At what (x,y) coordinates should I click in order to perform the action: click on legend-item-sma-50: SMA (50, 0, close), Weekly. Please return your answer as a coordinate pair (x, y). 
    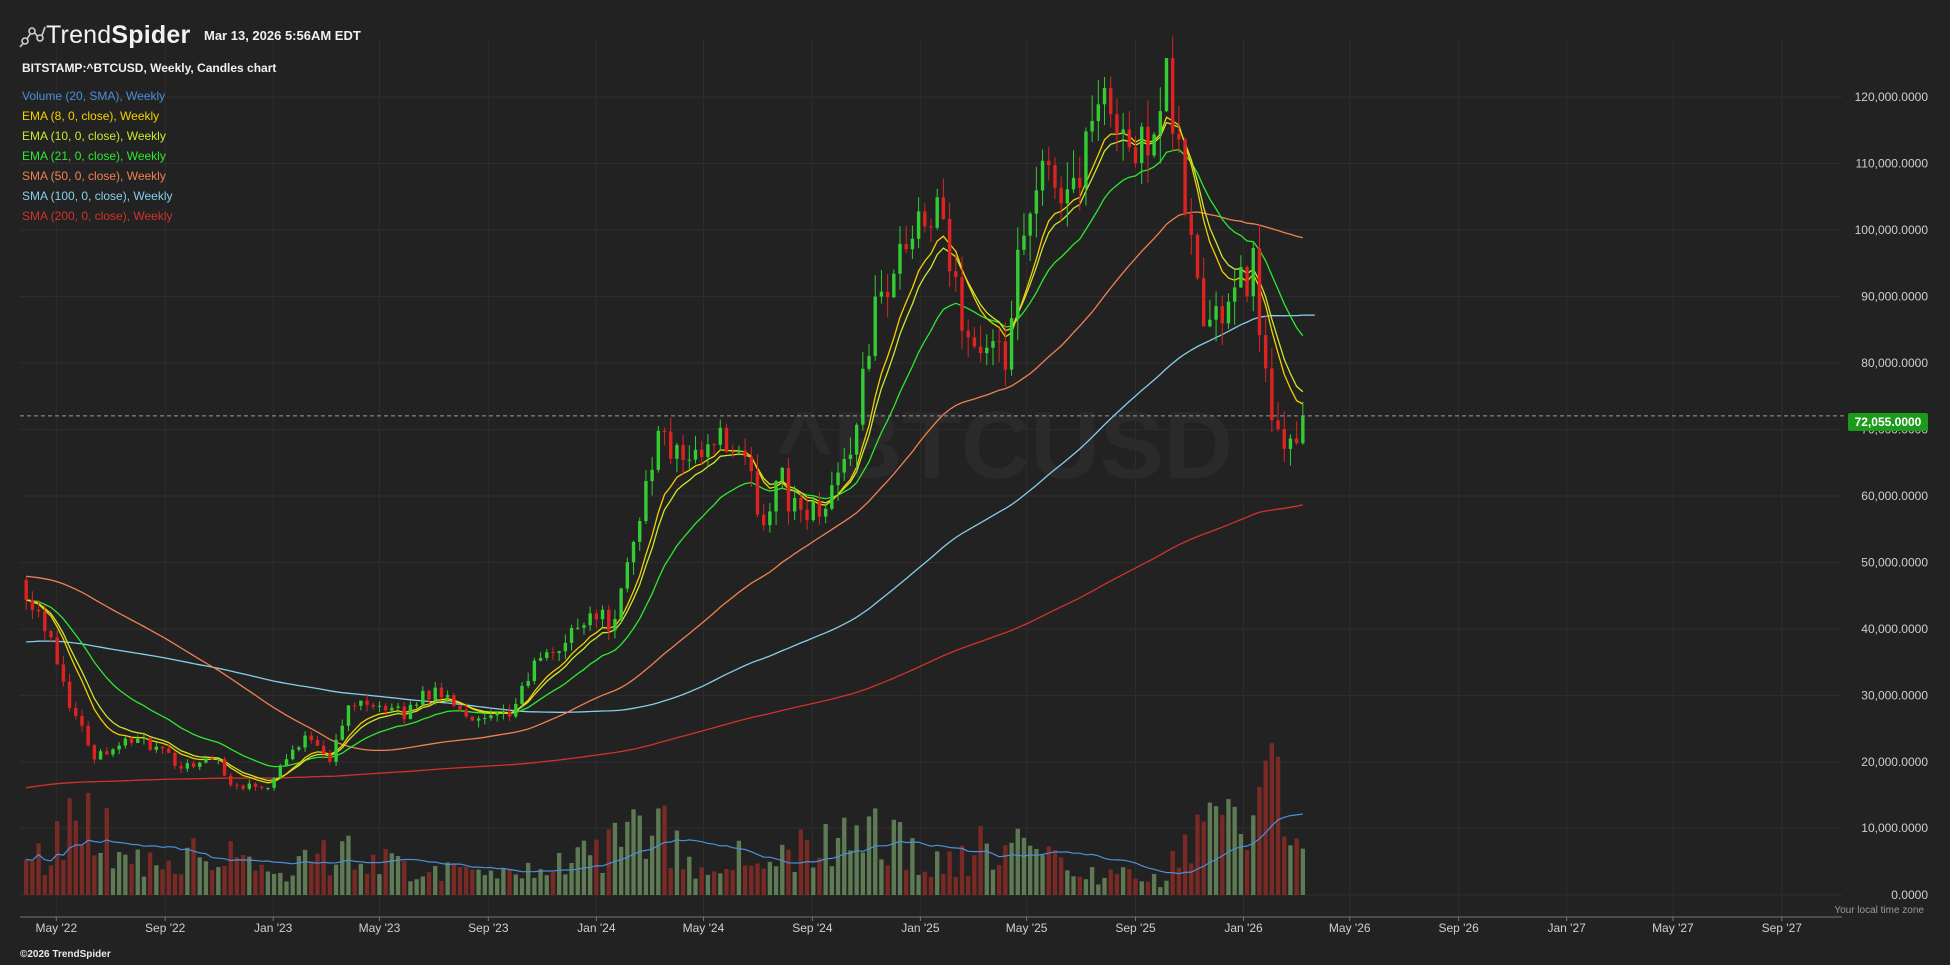
    Looking at the image, I should click on (94, 176).